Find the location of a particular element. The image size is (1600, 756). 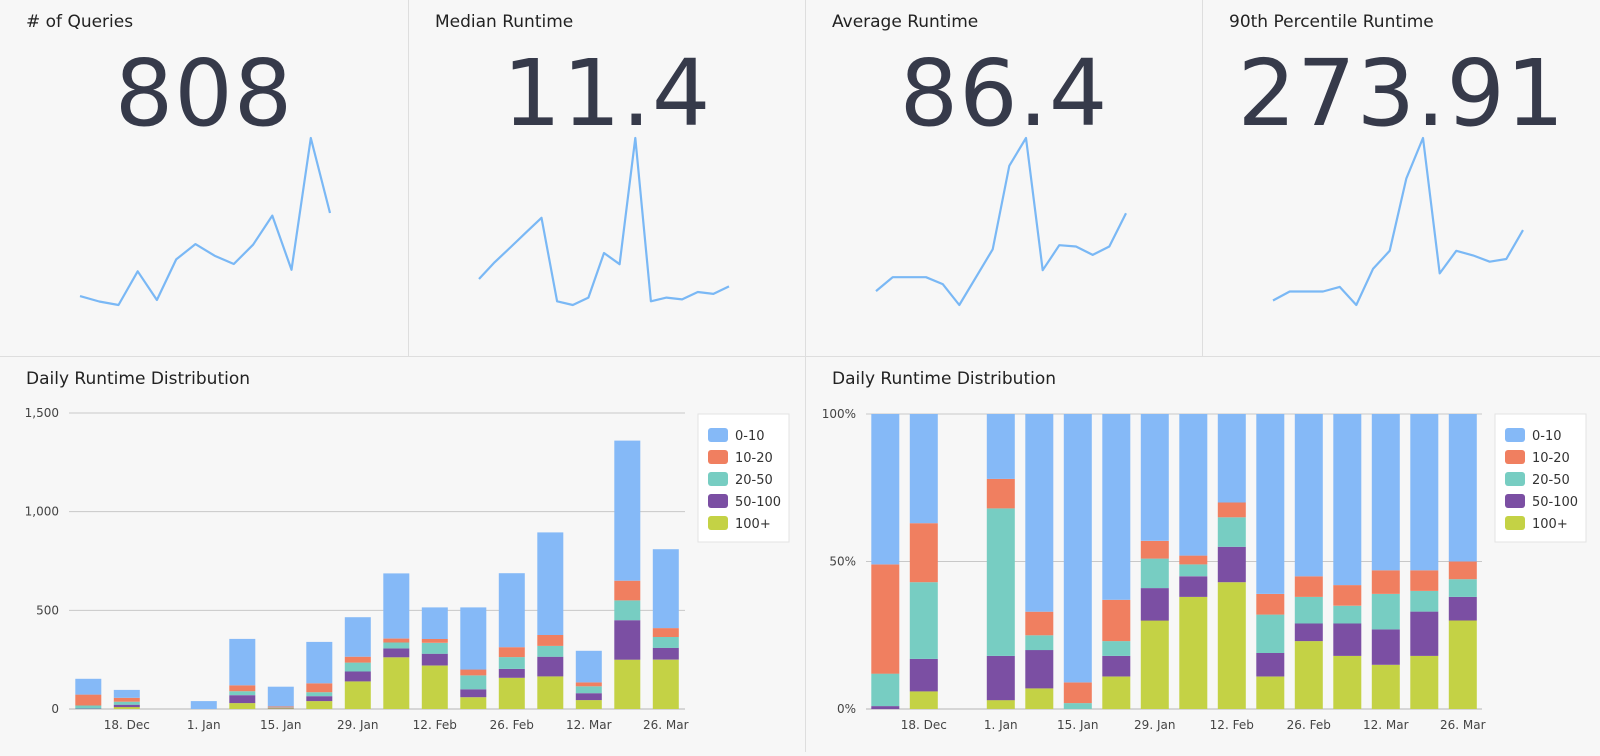

tile-title: Average Runtime is located at coordinates (905, 22).